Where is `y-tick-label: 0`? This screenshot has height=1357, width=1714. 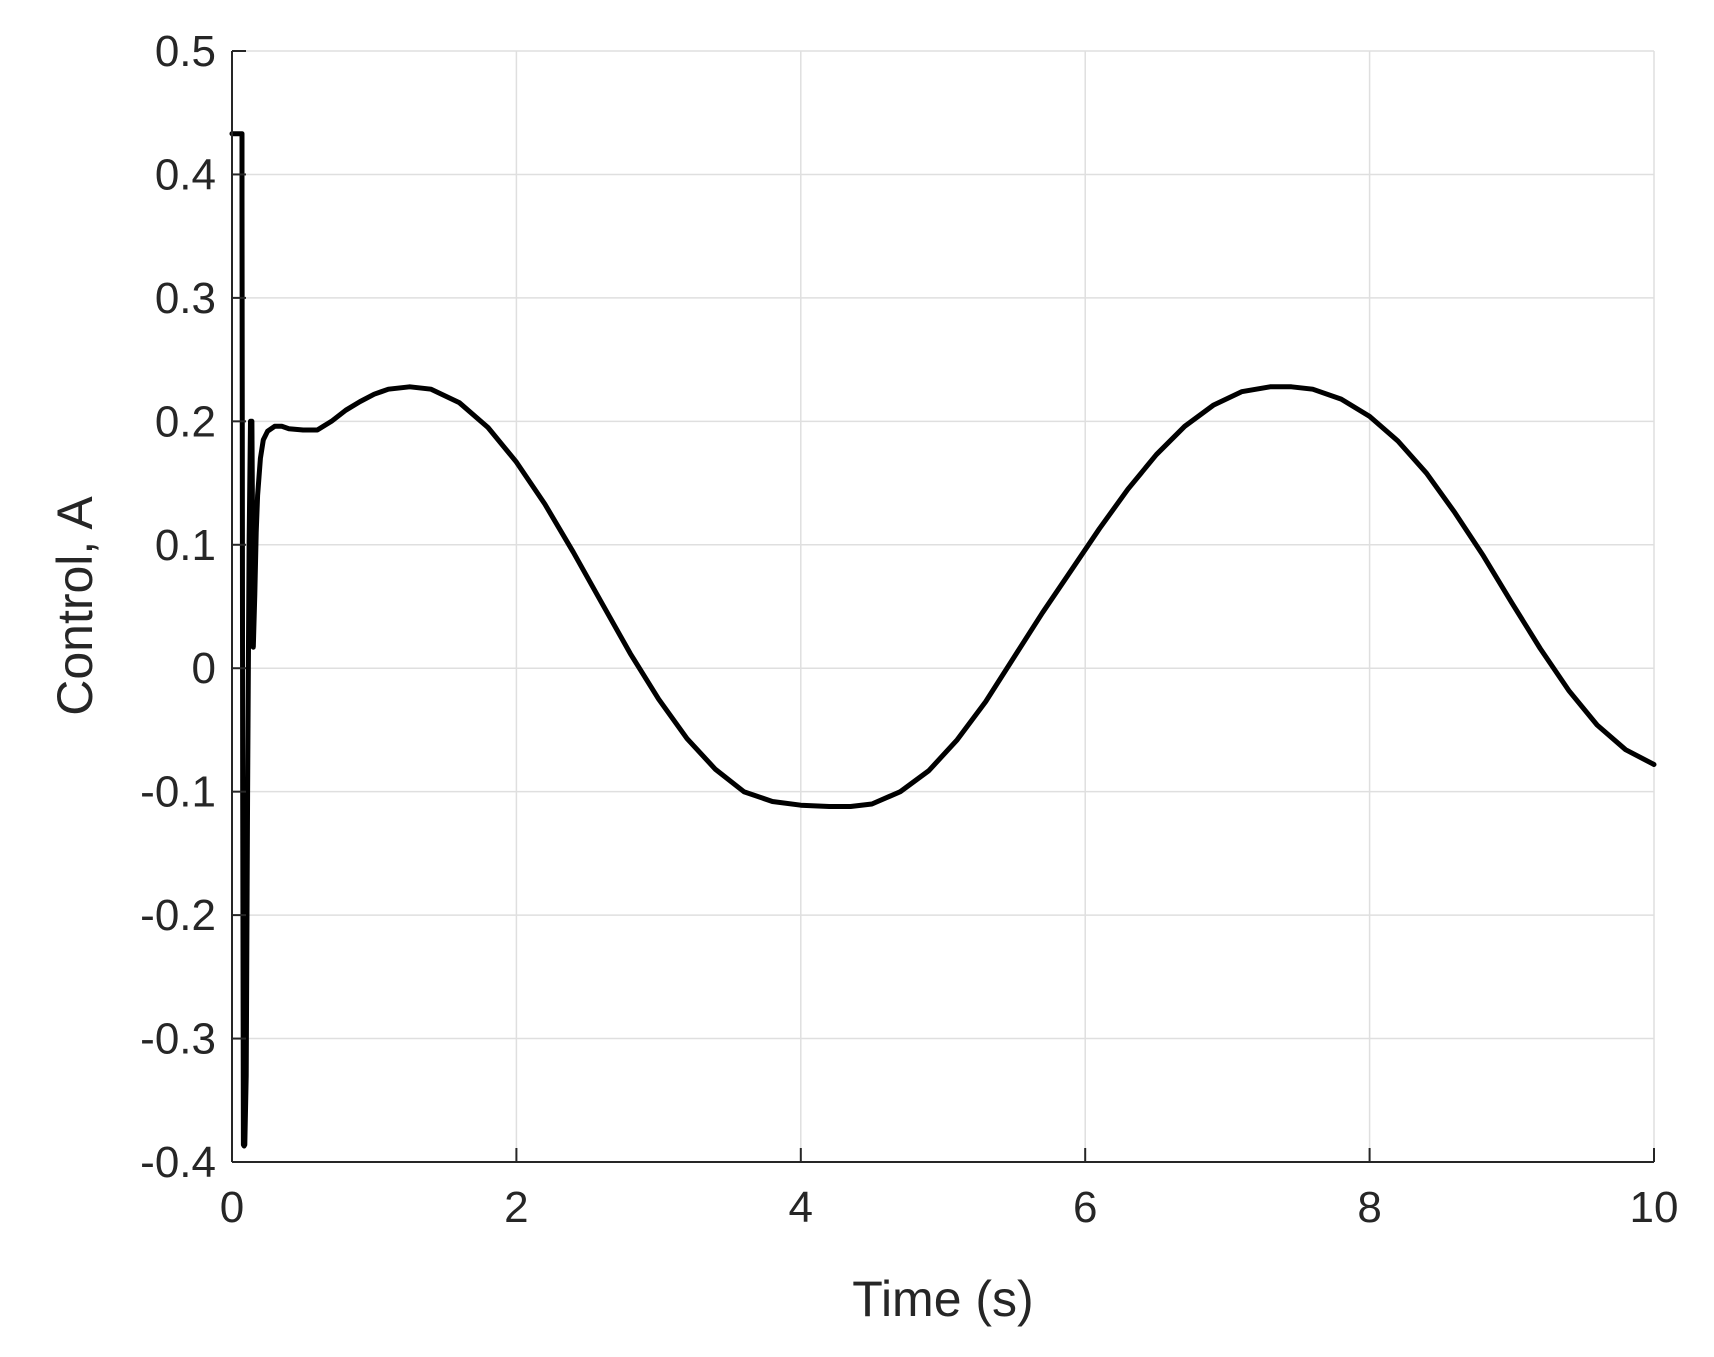 y-tick-label: 0 is located at coordinates (204, 668).